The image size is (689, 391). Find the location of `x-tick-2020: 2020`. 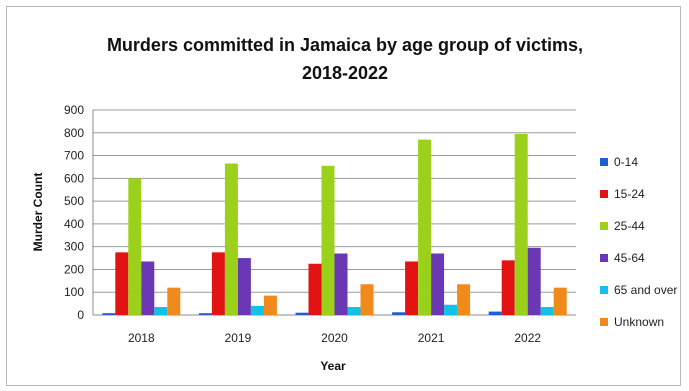

x-tick-2020: 2020 is located at coordinates (334, 338).